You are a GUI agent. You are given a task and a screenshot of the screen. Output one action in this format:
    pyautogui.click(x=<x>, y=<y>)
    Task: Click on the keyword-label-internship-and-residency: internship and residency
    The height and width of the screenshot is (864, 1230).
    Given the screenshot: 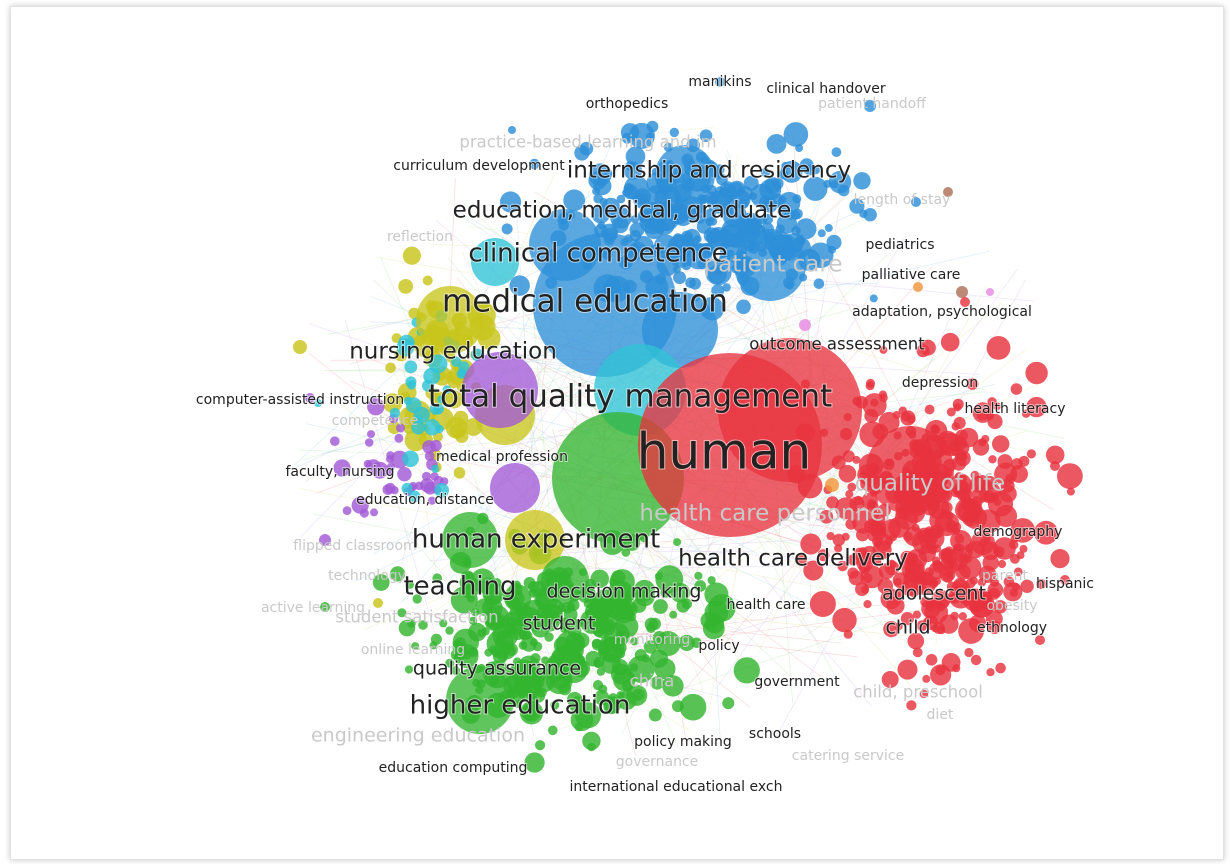 What is the action you would take?
    pyautogui.click(x=709, y=171)
    